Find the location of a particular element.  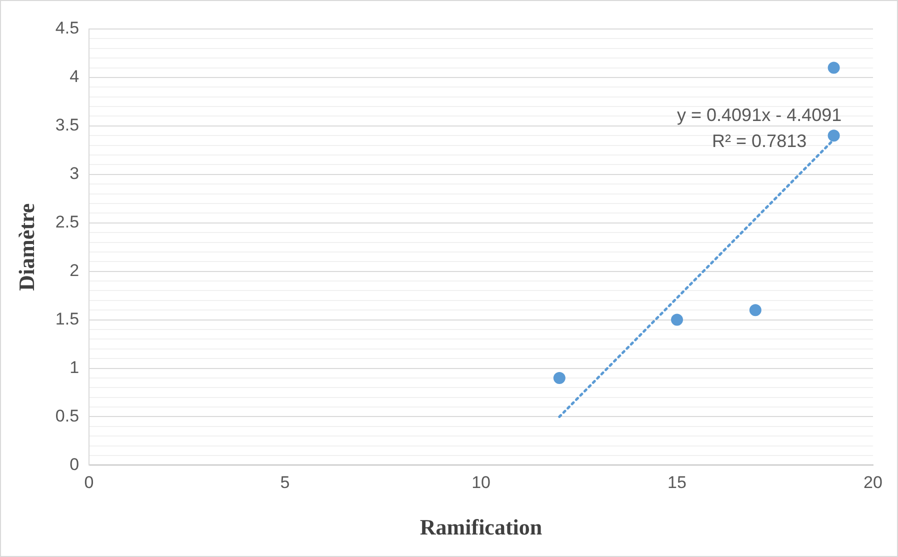

x-tick-label: 10 is located at coordinates (481, 482).